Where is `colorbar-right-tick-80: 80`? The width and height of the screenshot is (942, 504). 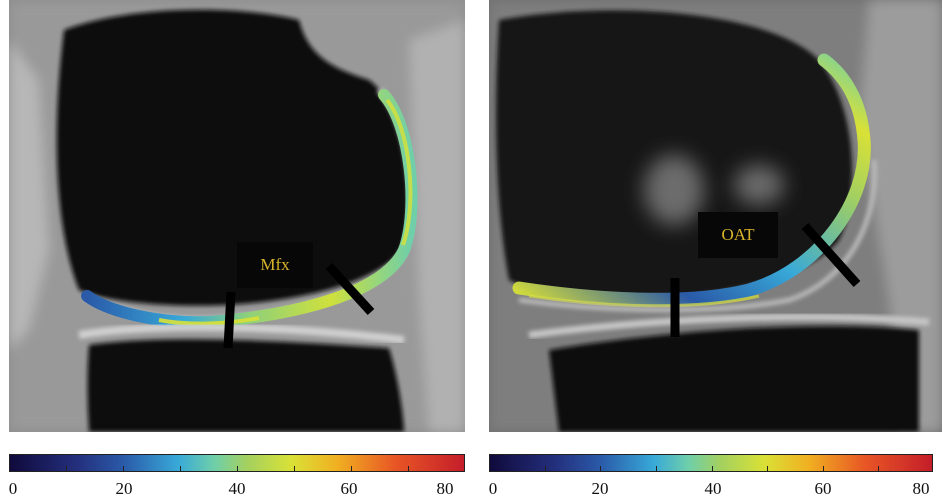
colorbar-right-tick-80: 80 is located at coordinates (921, 488).